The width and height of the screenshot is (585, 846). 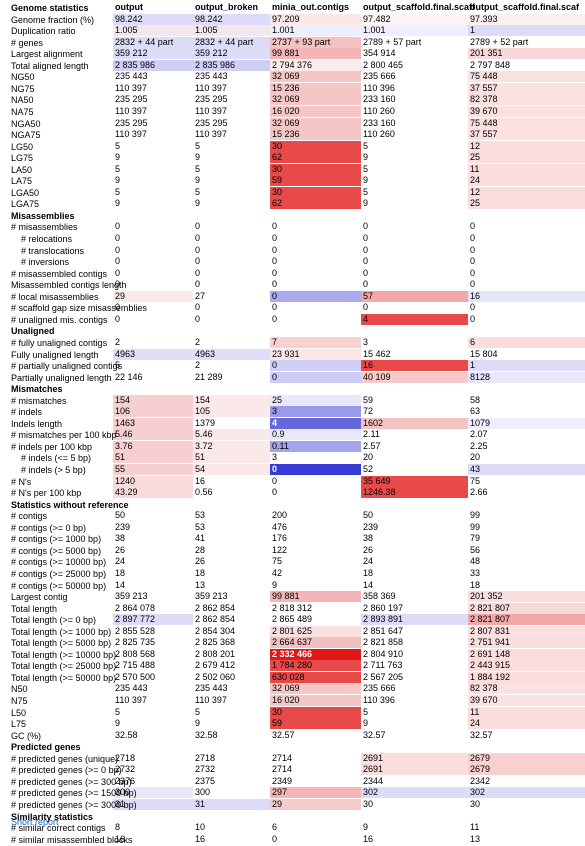 What do you see at coordinates (72, 839) in the screenshot?
I see `row-label: # similar misassembled blocks` at bounding box center [72, 839].